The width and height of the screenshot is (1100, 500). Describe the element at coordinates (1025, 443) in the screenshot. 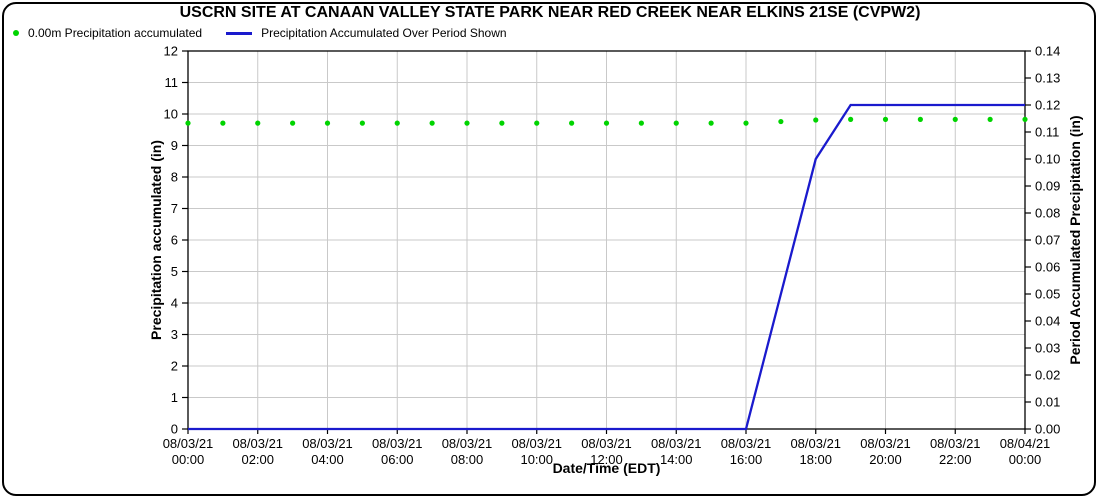

I see `x-tick-date-label: 08/04/21` at that location.